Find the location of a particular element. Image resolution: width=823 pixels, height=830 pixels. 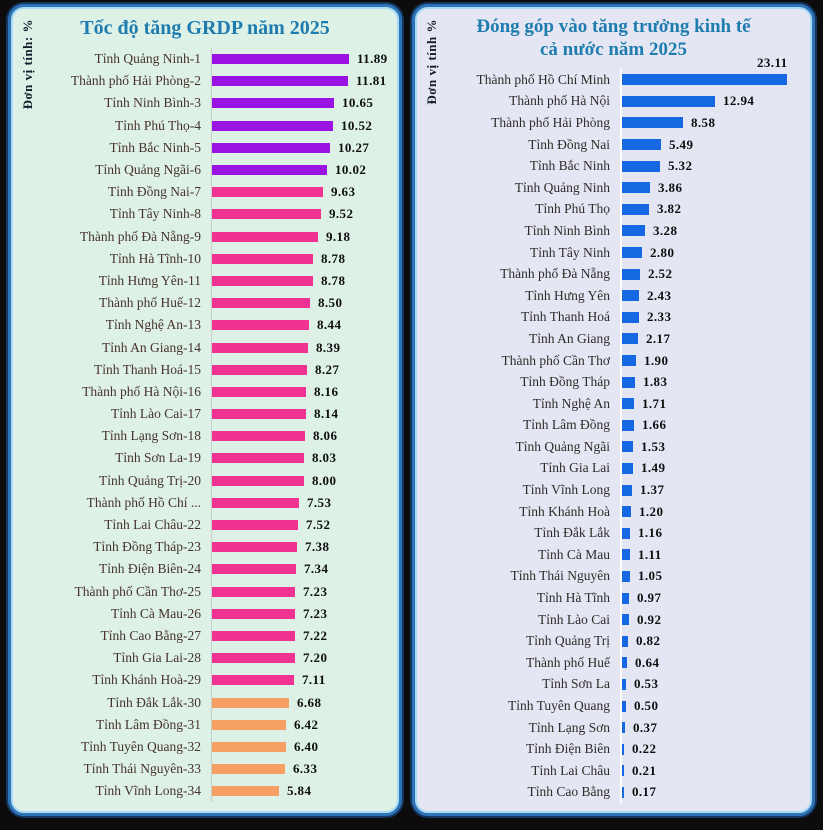

bar-track: 11.89 is located at coordinates (305, 59).